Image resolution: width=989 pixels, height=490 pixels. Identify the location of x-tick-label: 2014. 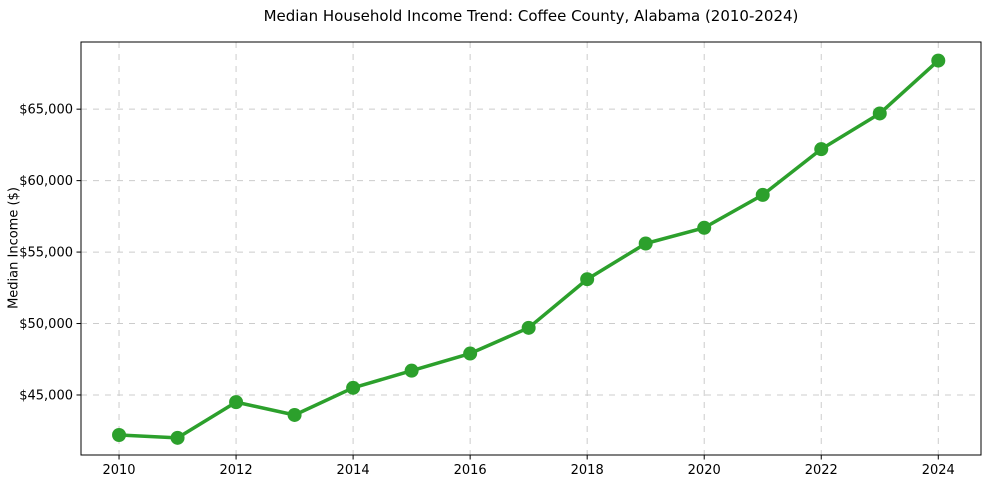
(353, 470).